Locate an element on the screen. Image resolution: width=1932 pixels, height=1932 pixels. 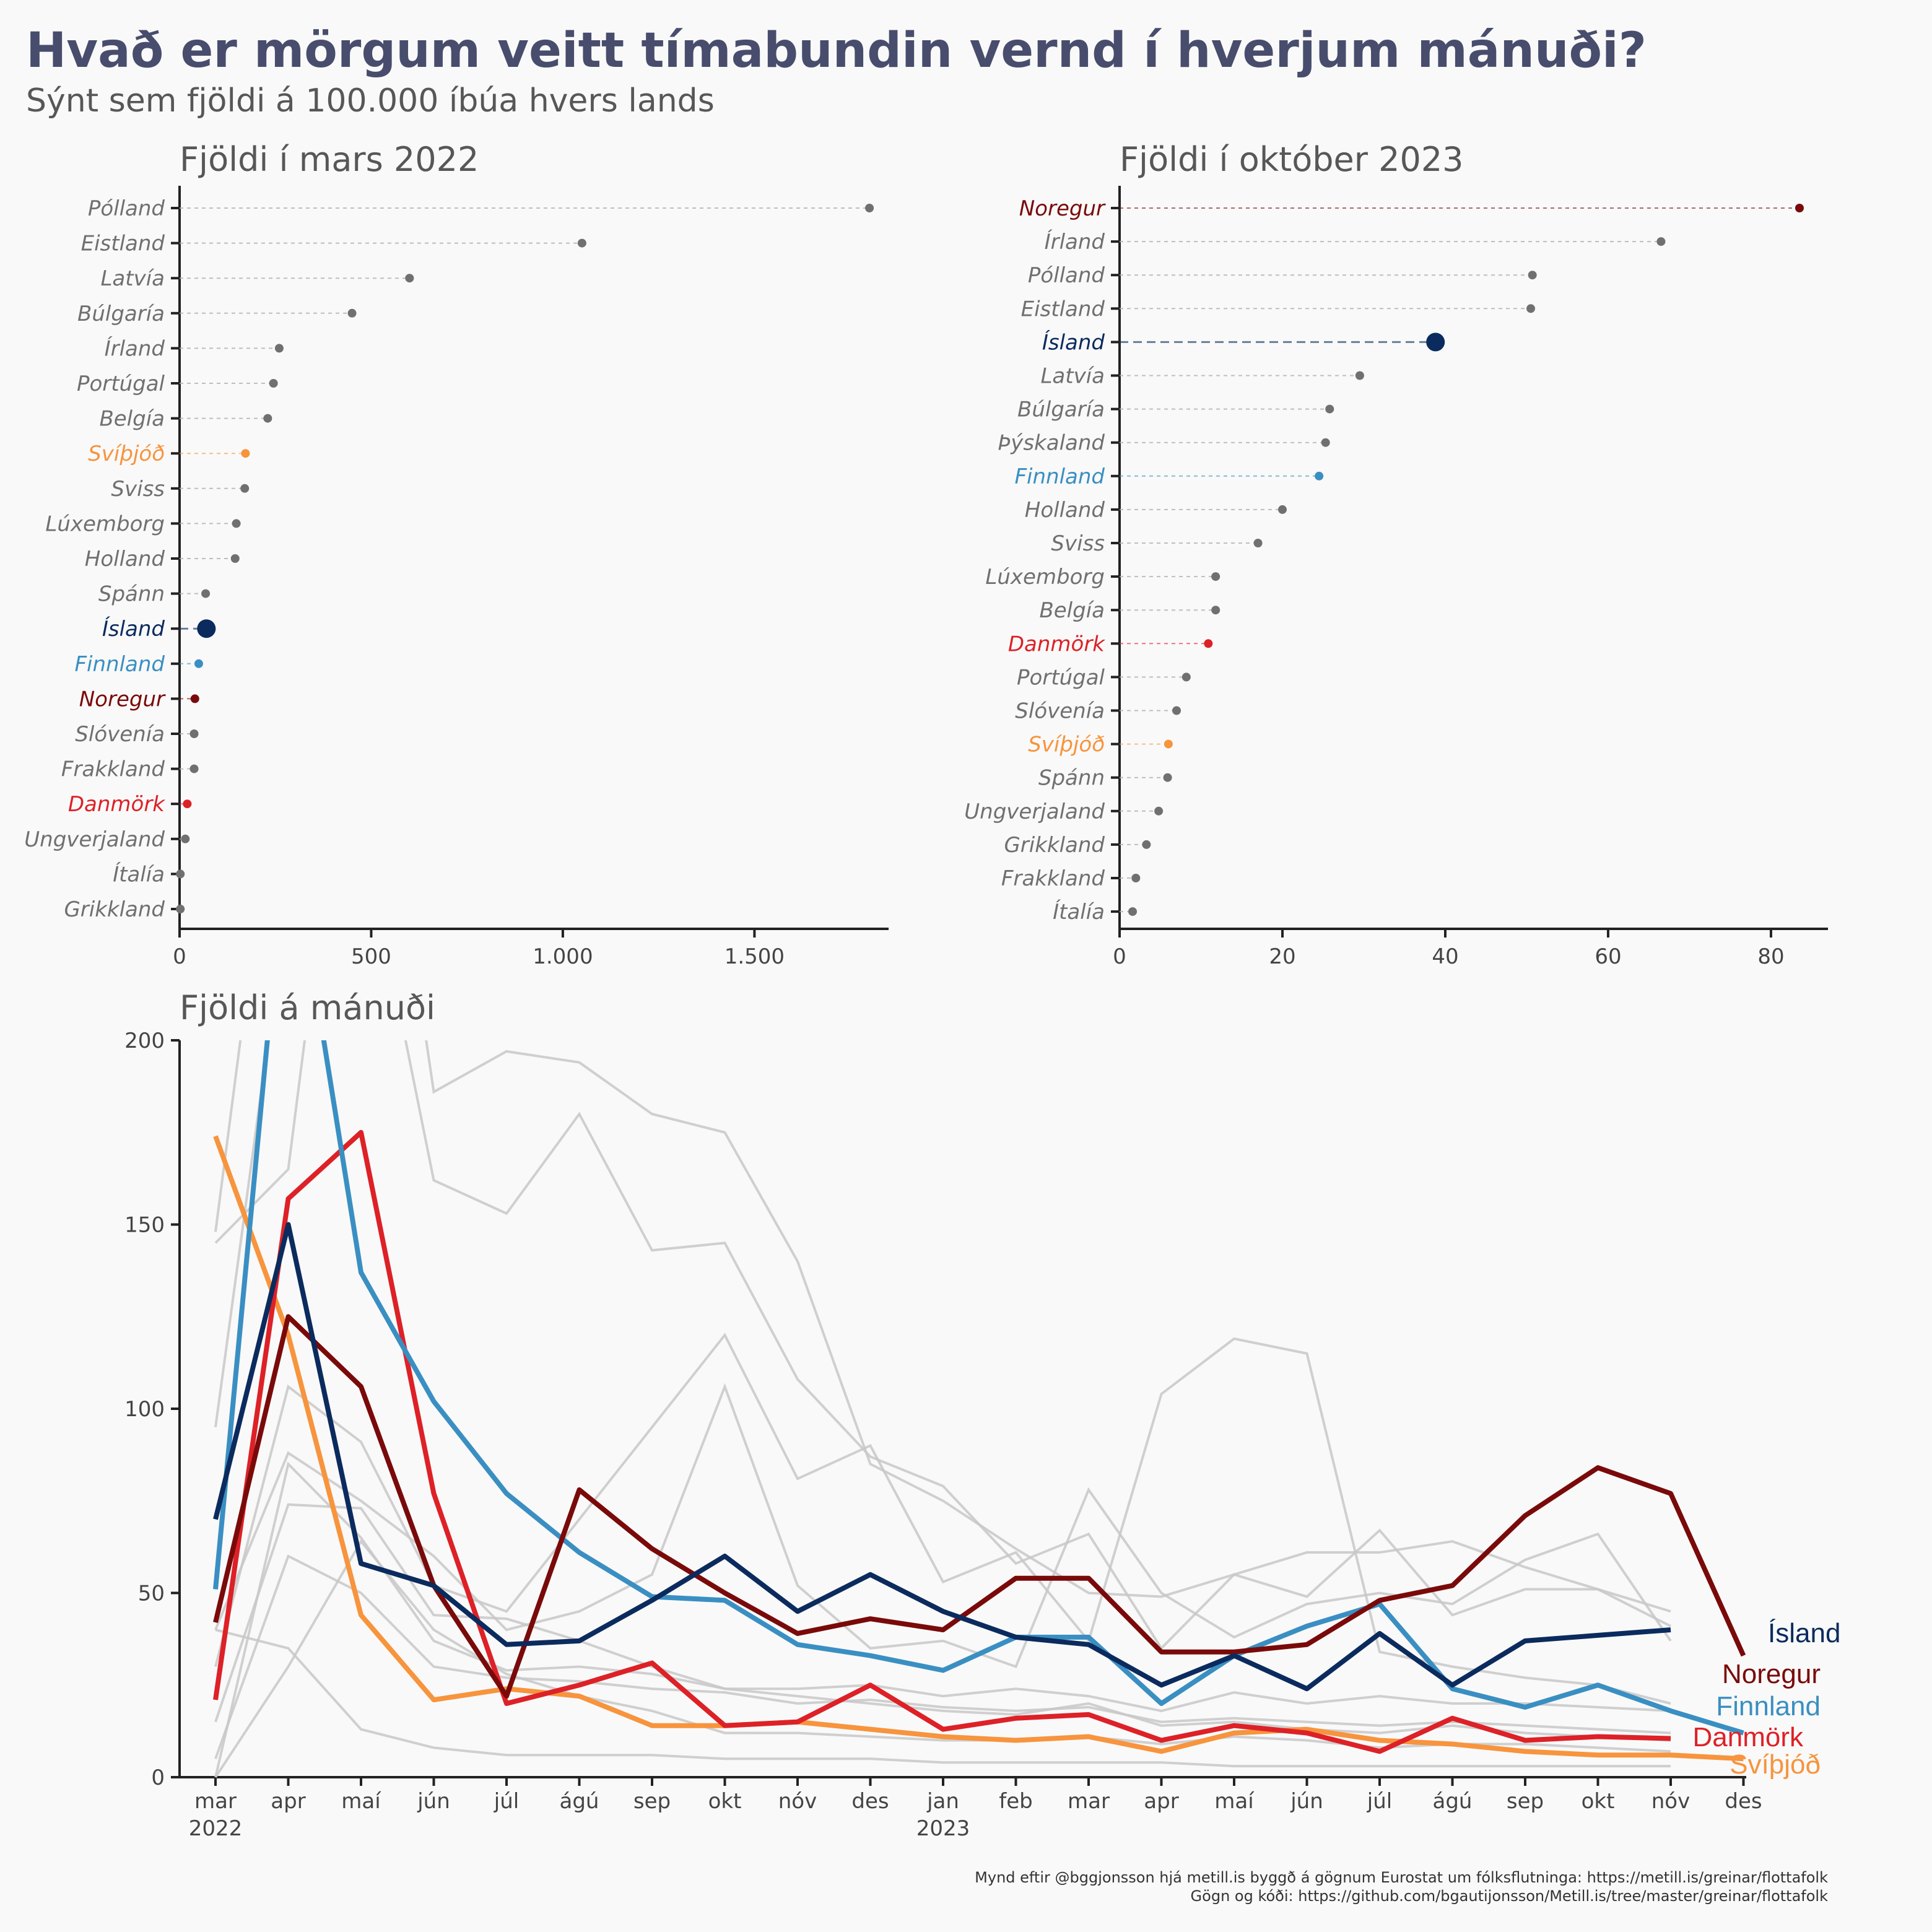
x-tick-label: 60 is located at coordinates (1608, 956).